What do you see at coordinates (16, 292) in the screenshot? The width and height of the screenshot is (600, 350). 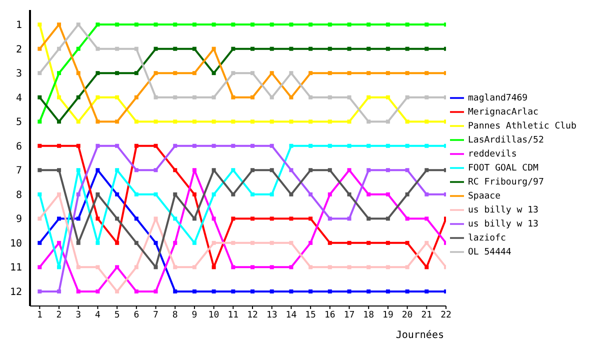 I see `y-tick-label: 12` at bounding box center [16, 292].